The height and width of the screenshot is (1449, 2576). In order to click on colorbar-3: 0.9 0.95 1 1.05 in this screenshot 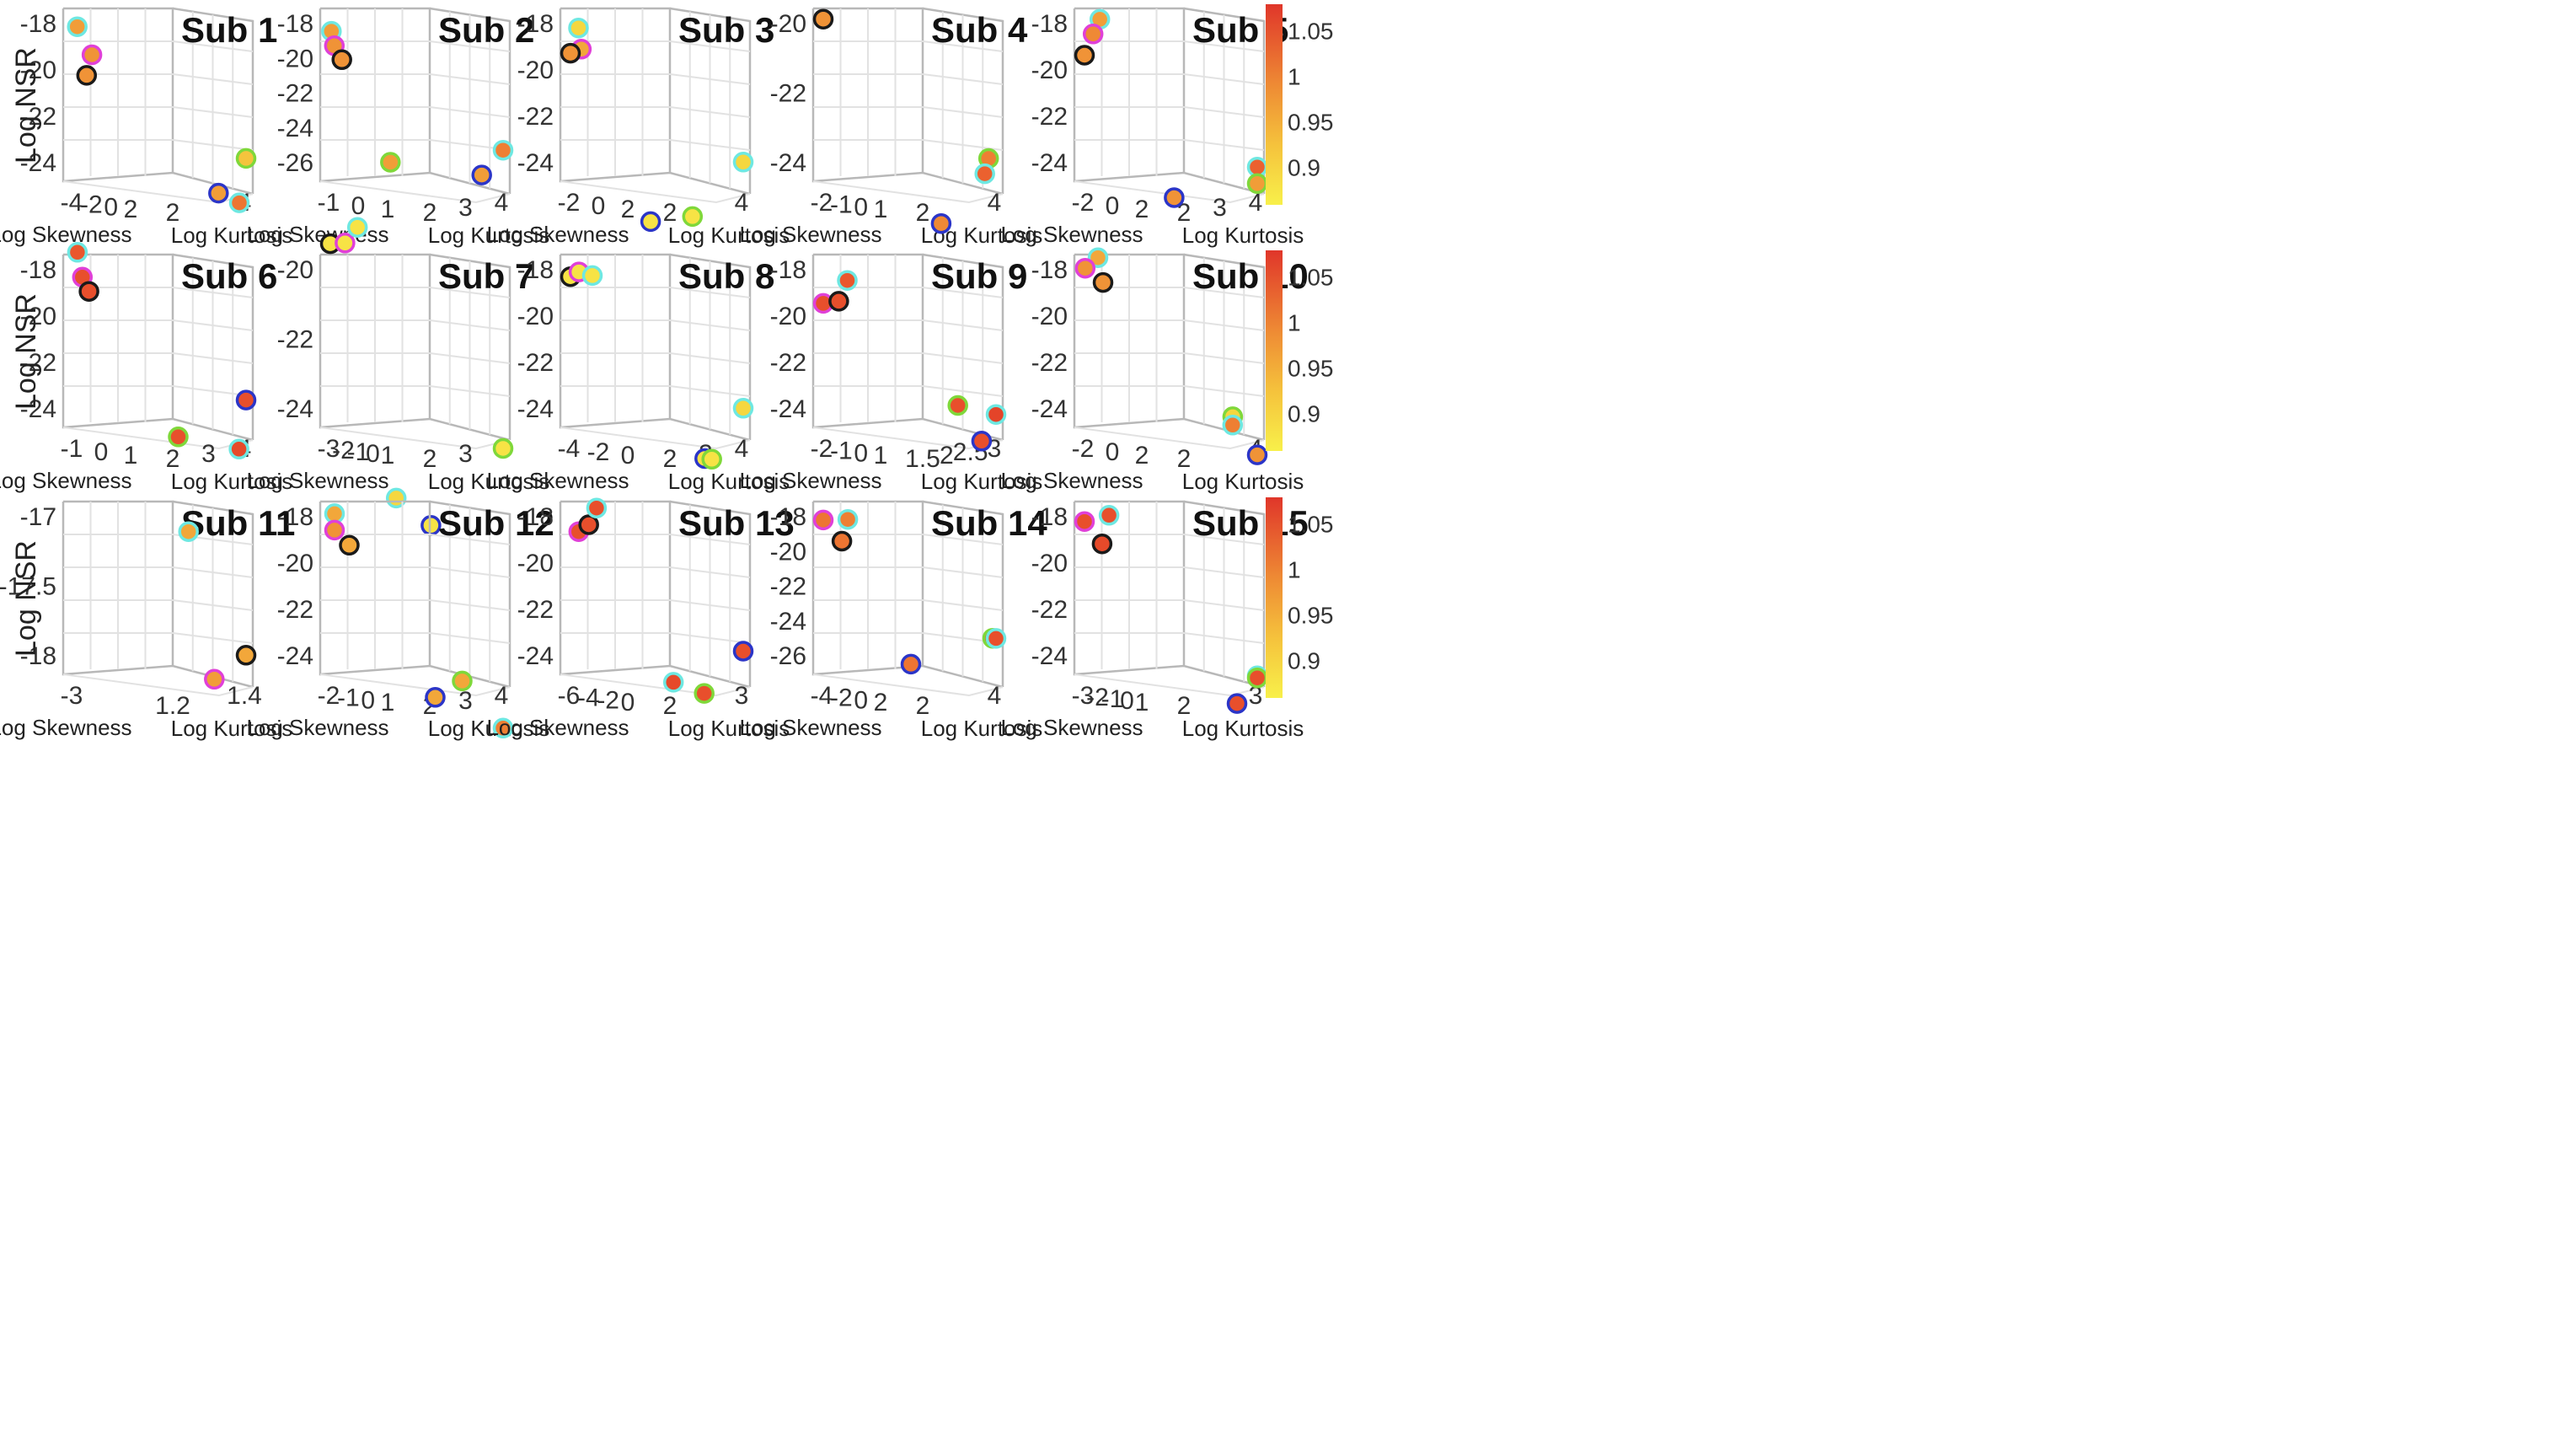, I will do `click(1300, 597)`.